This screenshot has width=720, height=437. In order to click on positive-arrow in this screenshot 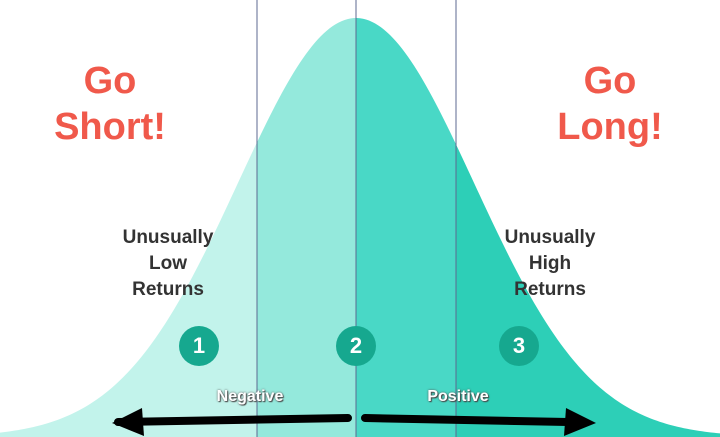, I will do `click(466, 420)`.